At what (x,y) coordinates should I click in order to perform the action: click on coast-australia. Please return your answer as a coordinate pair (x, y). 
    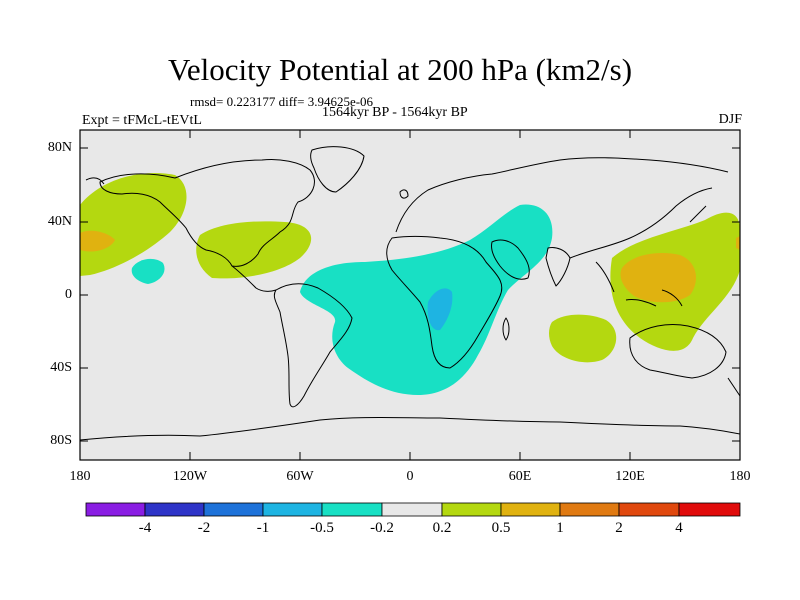
    Looking at the image, I should click on (678, 351).